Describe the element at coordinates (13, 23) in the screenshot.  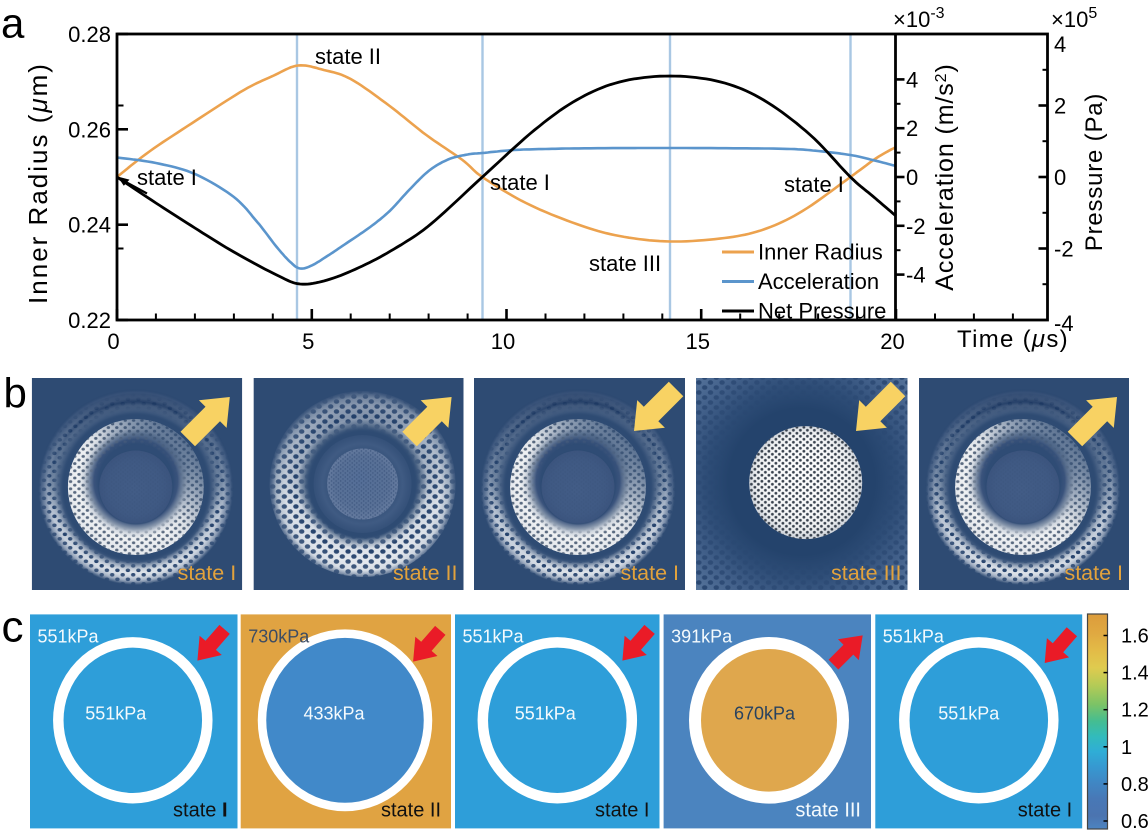
I see `svg-text: a` at that location.